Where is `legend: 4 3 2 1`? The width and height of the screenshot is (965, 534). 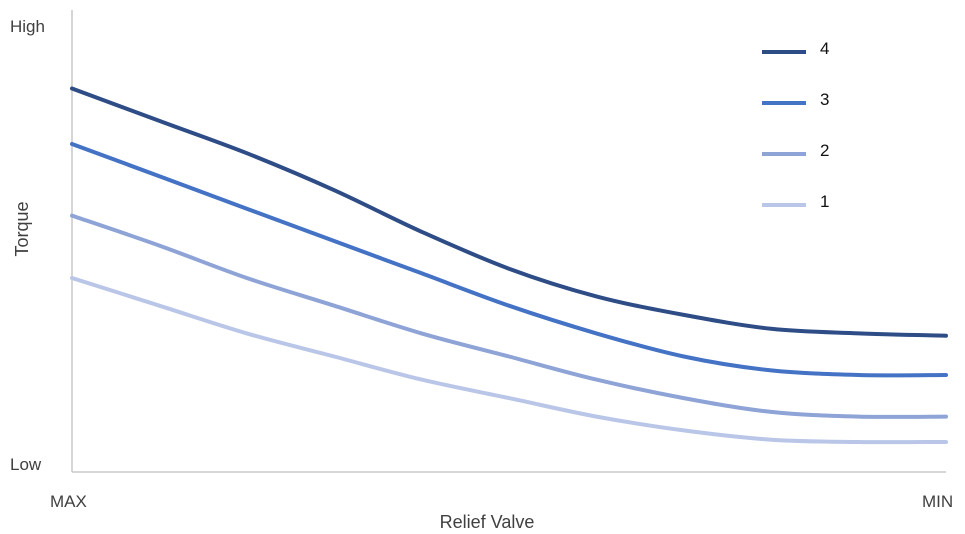
legend: 4 3 2 1 is located at coordinates (795, 125).